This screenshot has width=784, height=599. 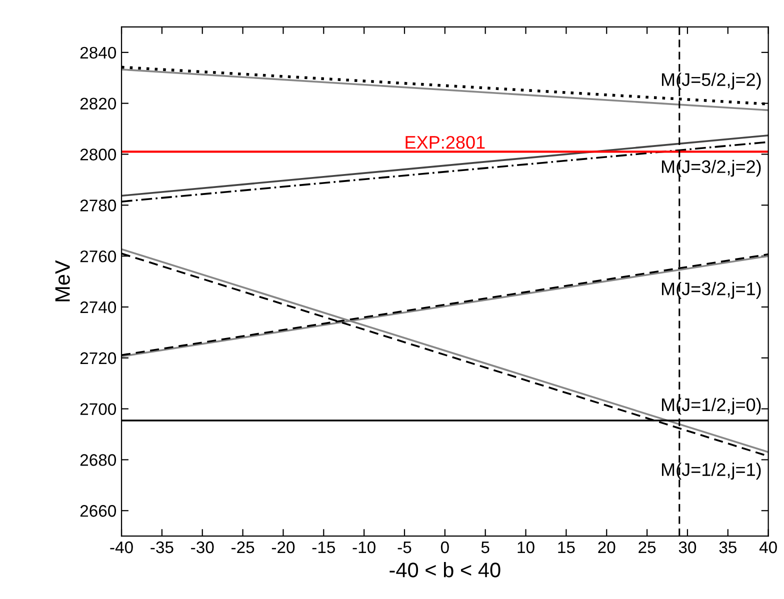 I want to click on x-axis-title: -40 < b < 40, so click(x=445, y=570).